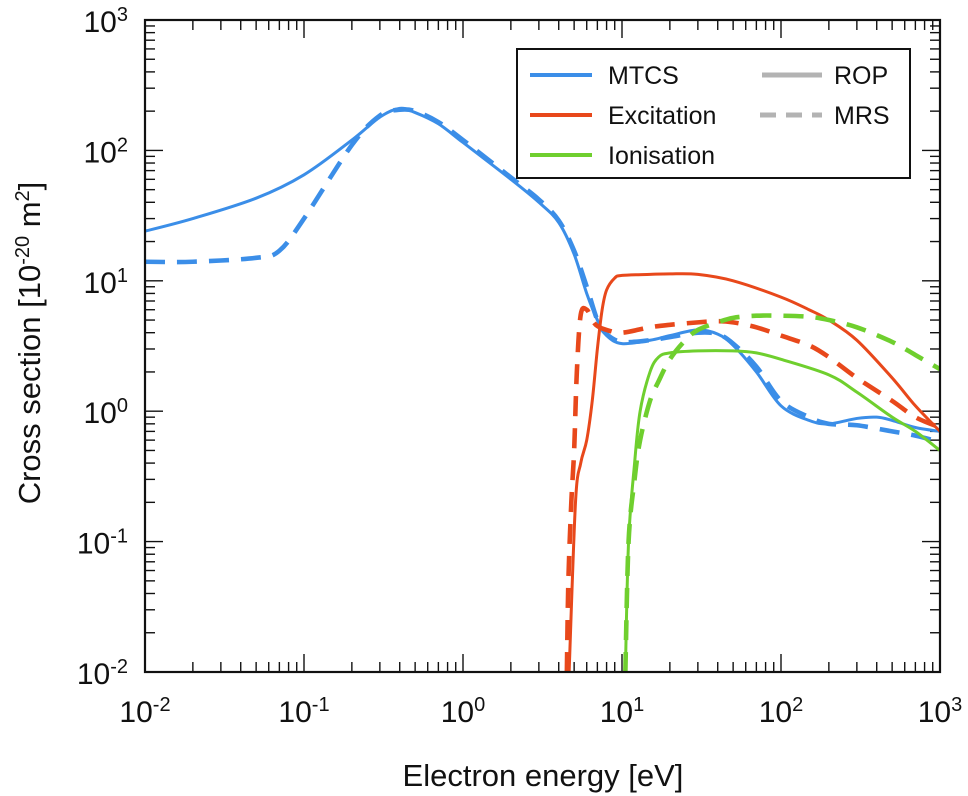  Describe the element at coordinates (119, 537) in the screenshot. I see `y-tick-exponent: -1` at that location.